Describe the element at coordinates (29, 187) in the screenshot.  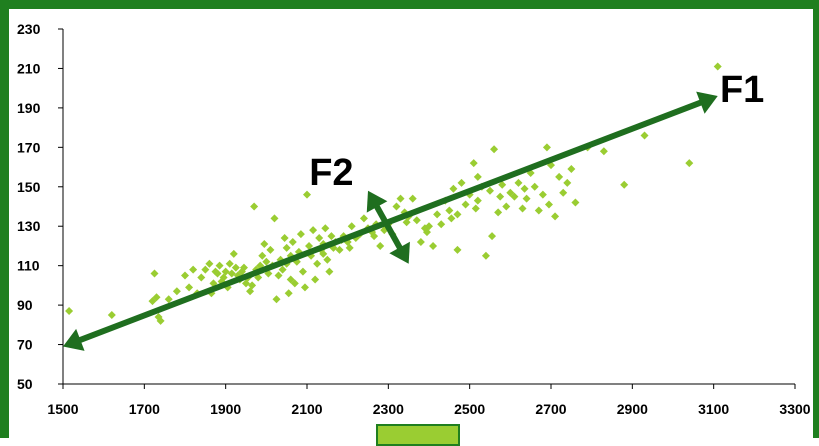
I see `y-tick-label: 150` at that location.